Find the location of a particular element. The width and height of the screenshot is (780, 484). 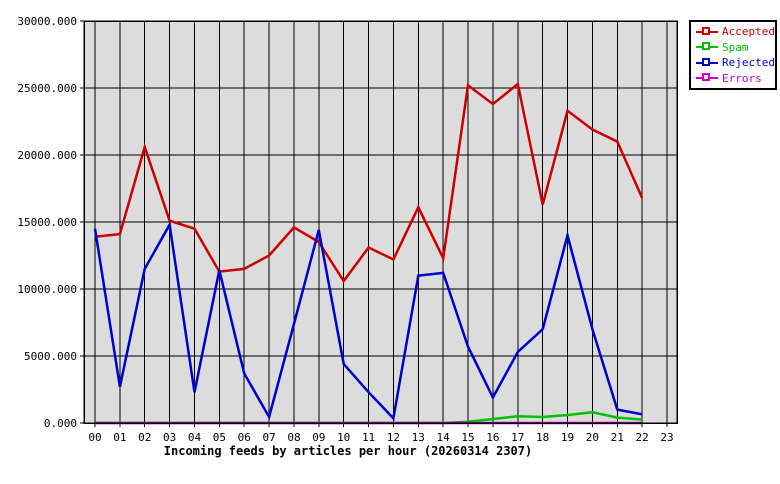

y-axis-label: 5000.000 is located at coordinates (50, 356).